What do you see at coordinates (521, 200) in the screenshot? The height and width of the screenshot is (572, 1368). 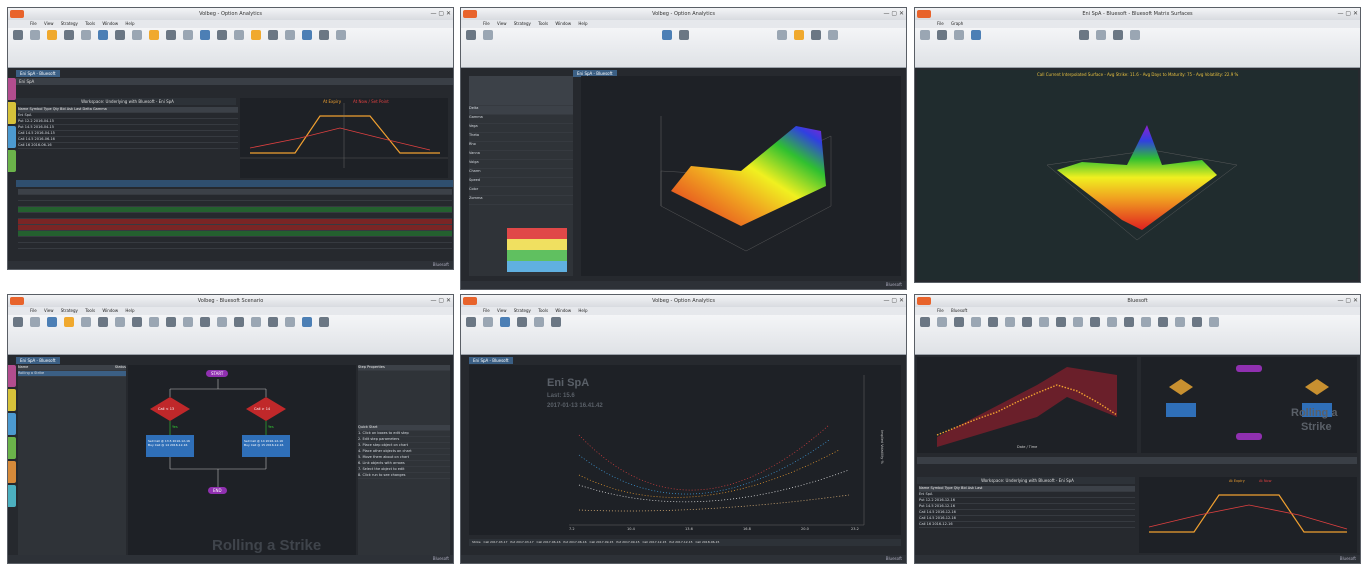 I see `greek-row-zomma: Zomma` at bounding box center [521, 200].